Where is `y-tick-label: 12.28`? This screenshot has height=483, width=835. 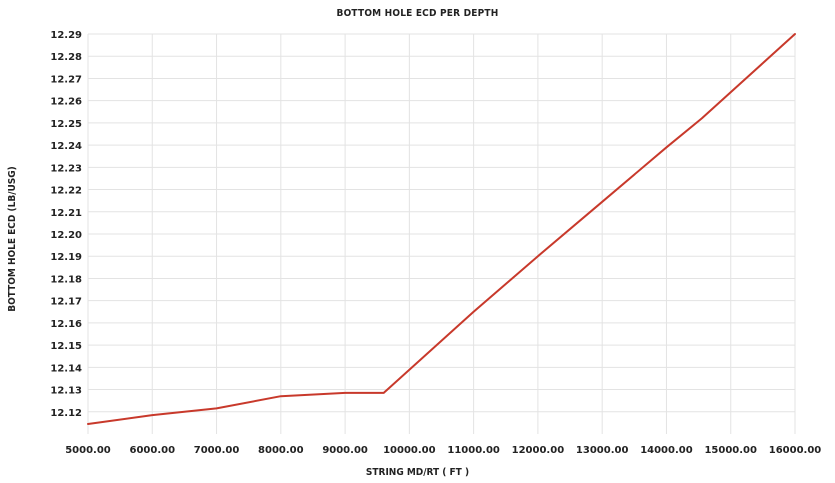
y-tick-label: 12.28 is located at coordinates (66, 57).